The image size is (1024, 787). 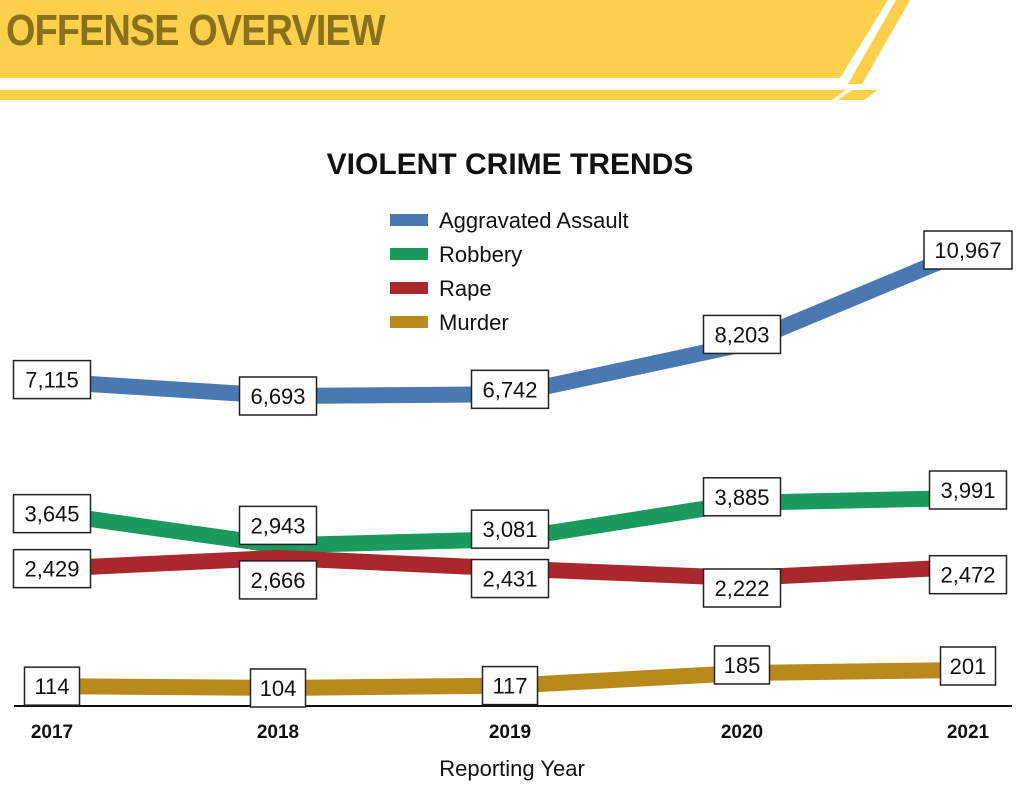 I want to click on data-label-robbery: 2,943, so click(x=278, y=525).